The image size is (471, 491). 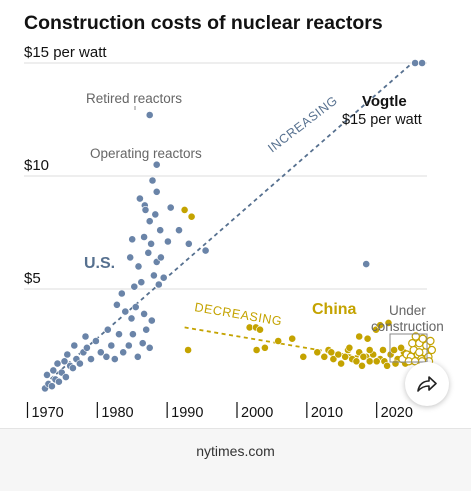 What do you see at coordinates (32, 278) in the screenshot?
I see `y-tick-label-5: $5` at bounding box center [32, 278].